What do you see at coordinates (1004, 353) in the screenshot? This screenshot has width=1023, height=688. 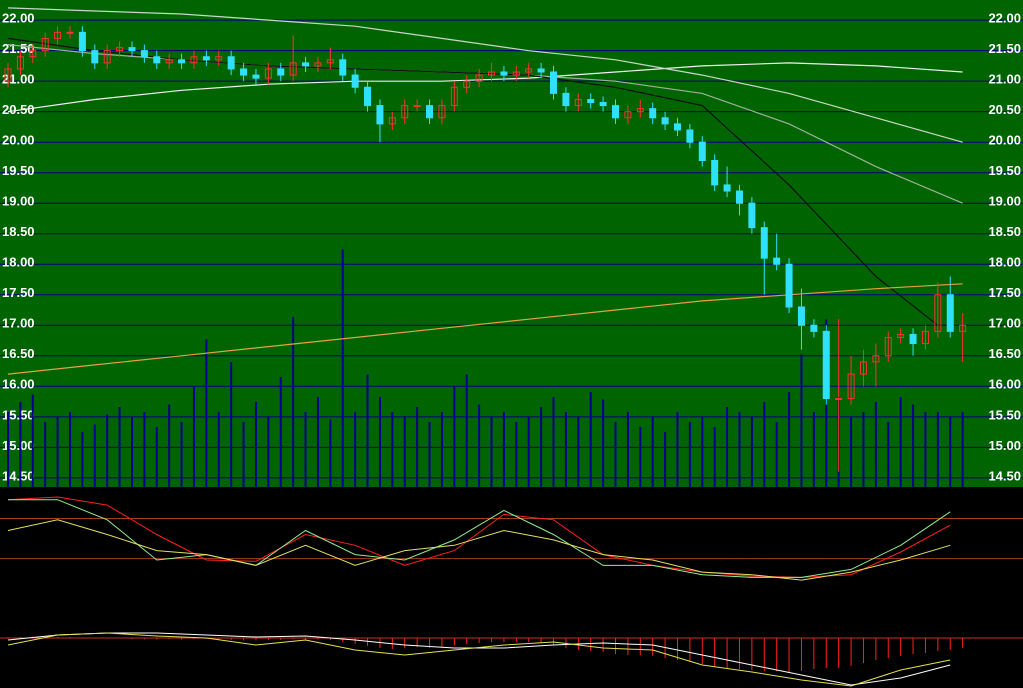 I see `y-tick-label: 16.50` at bounding box center [1004, 353].